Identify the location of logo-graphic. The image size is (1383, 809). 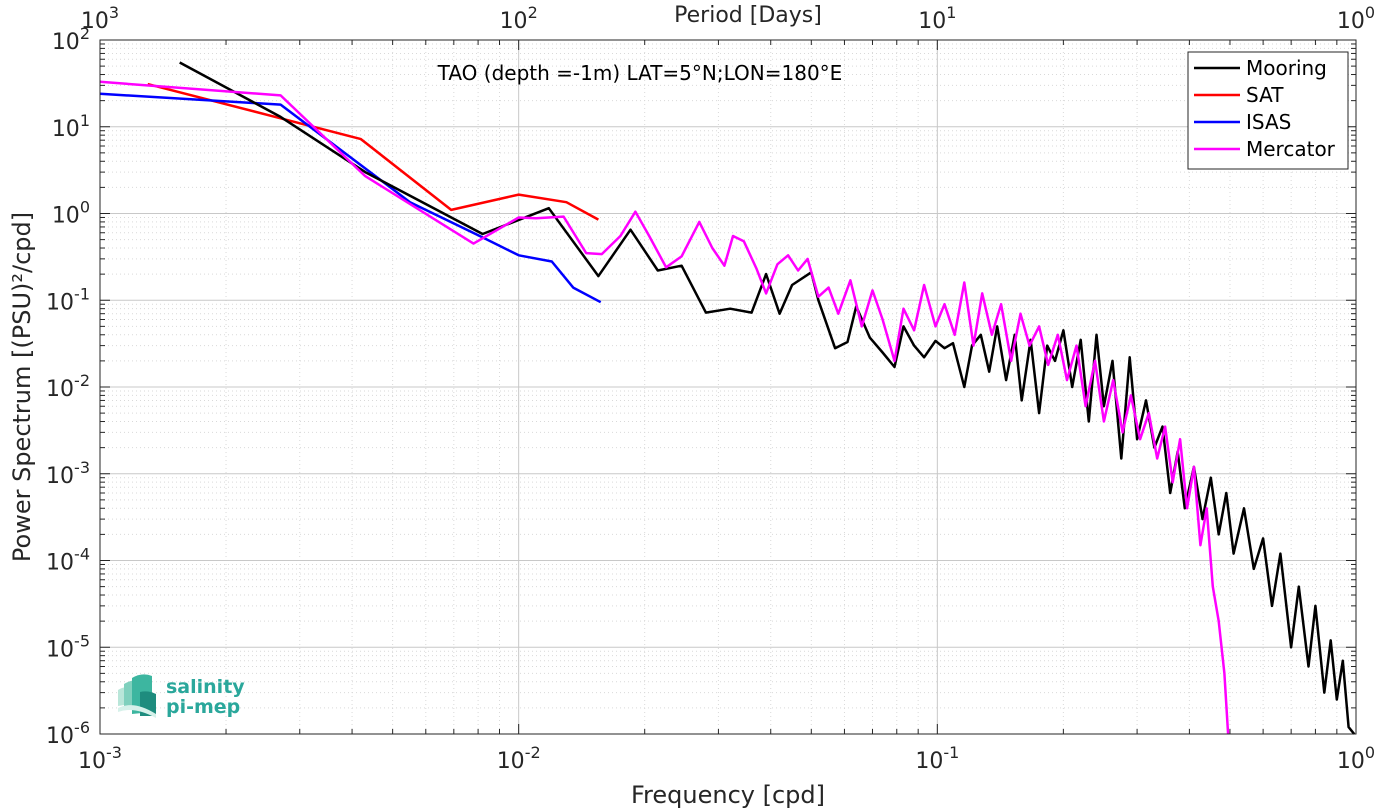
(137, 696).